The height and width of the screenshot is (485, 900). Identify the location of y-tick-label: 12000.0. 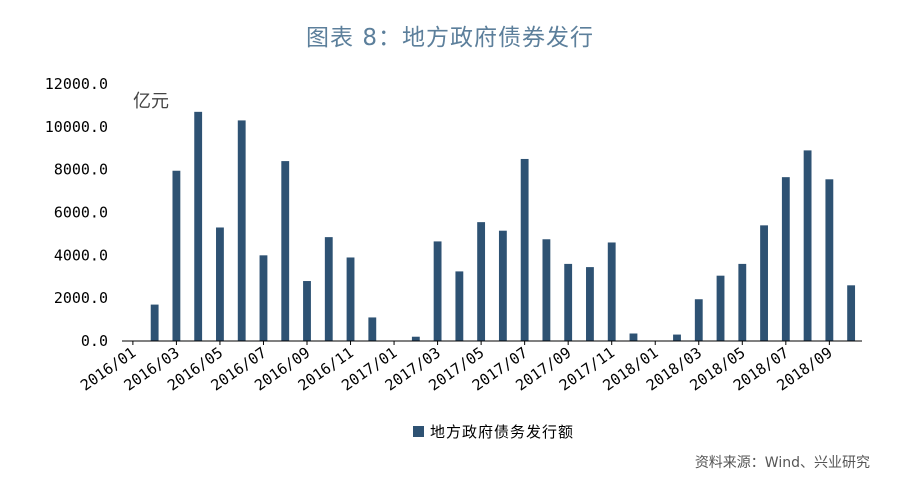
(76, 84).